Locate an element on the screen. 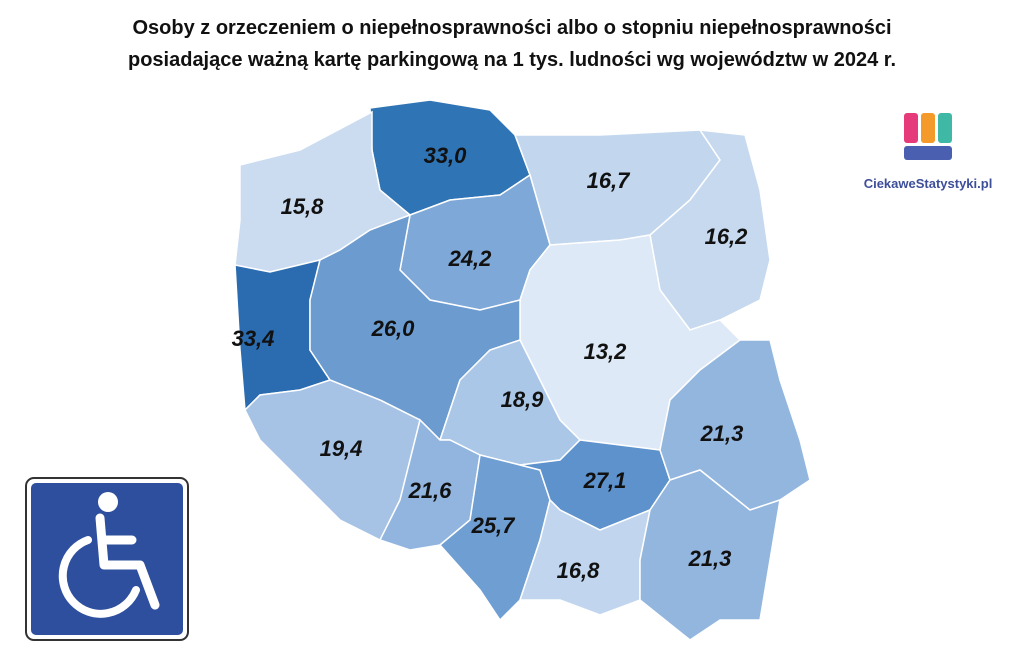  region is located at coordinates (710, 555).